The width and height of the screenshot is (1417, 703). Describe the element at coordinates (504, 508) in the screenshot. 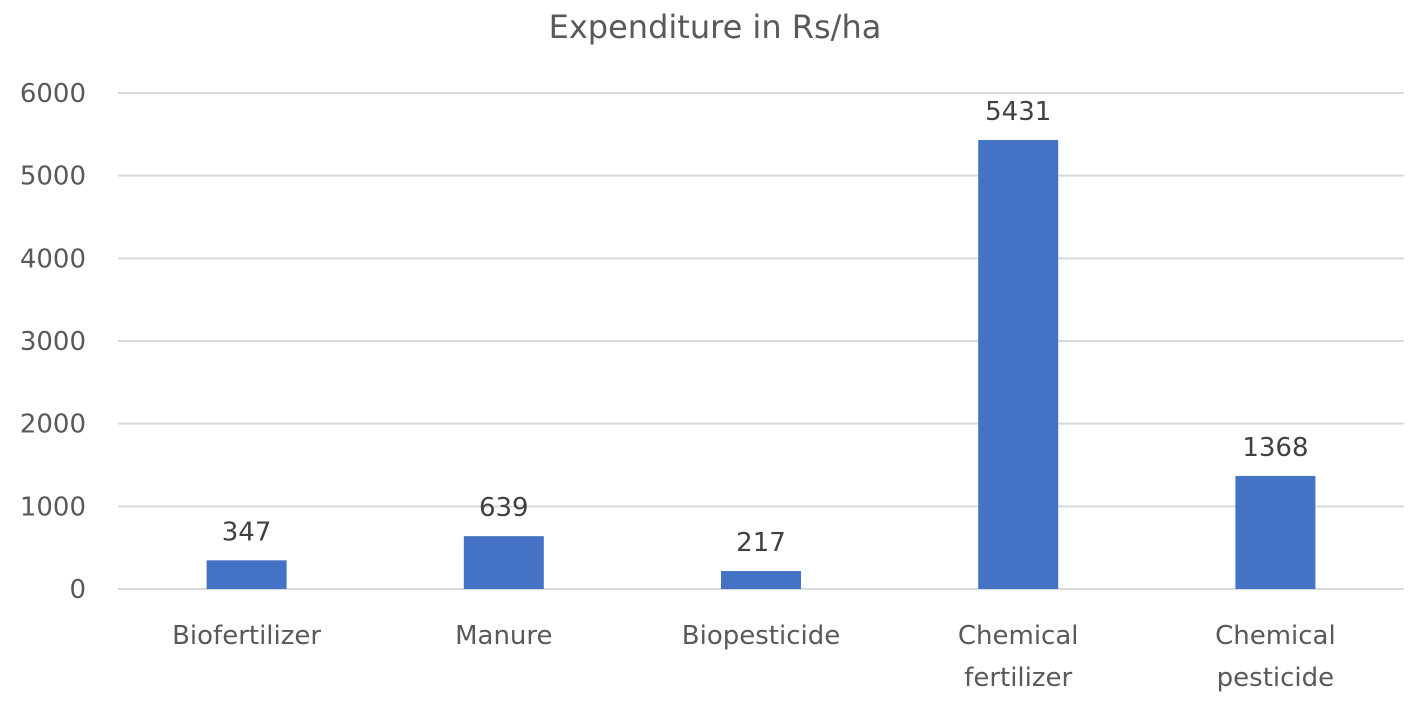

I see `data-label: 639` at that location.